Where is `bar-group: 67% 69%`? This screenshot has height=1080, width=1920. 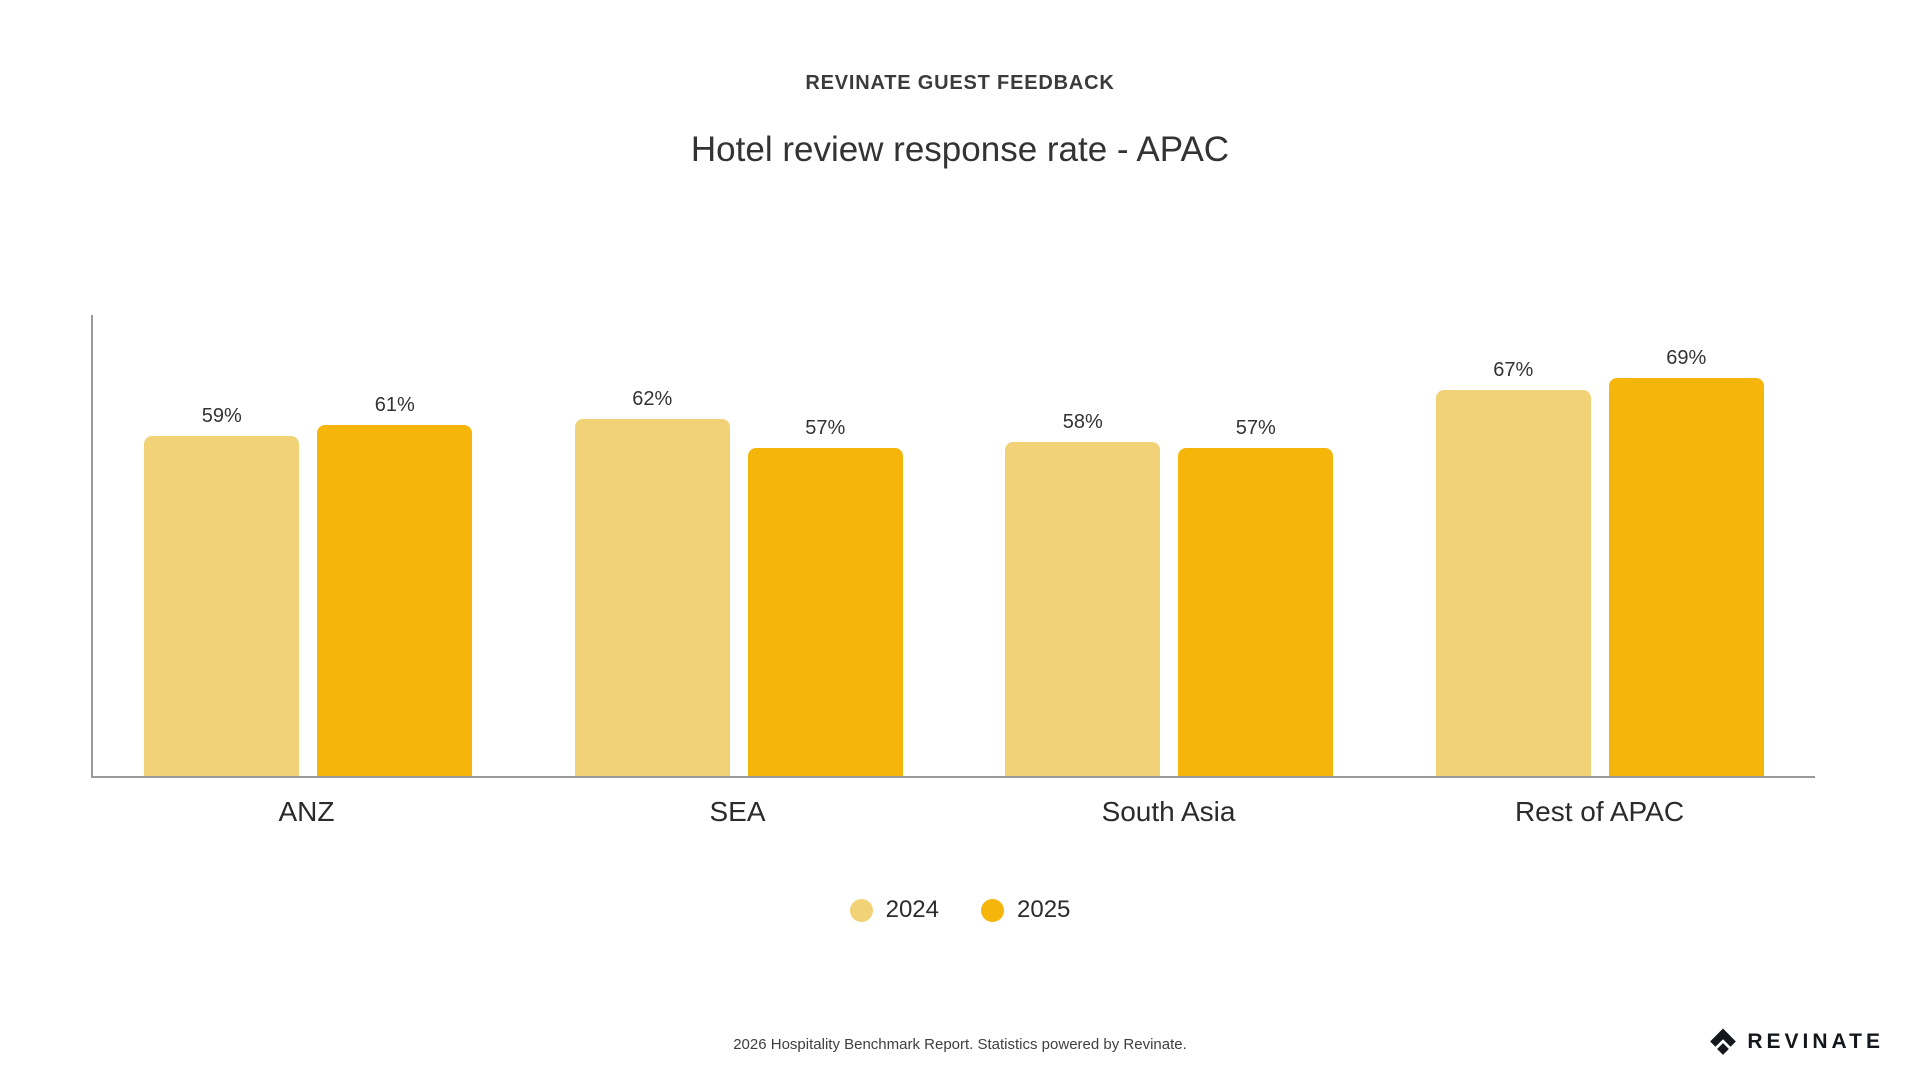
bar-group: 67% 69% is located at coordinates (1600, 545).